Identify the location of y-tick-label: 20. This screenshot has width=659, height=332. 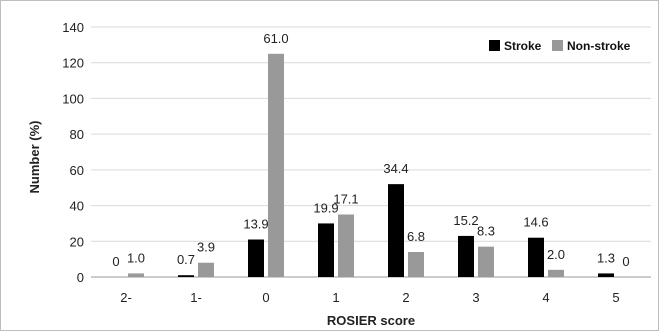
(77, 241).